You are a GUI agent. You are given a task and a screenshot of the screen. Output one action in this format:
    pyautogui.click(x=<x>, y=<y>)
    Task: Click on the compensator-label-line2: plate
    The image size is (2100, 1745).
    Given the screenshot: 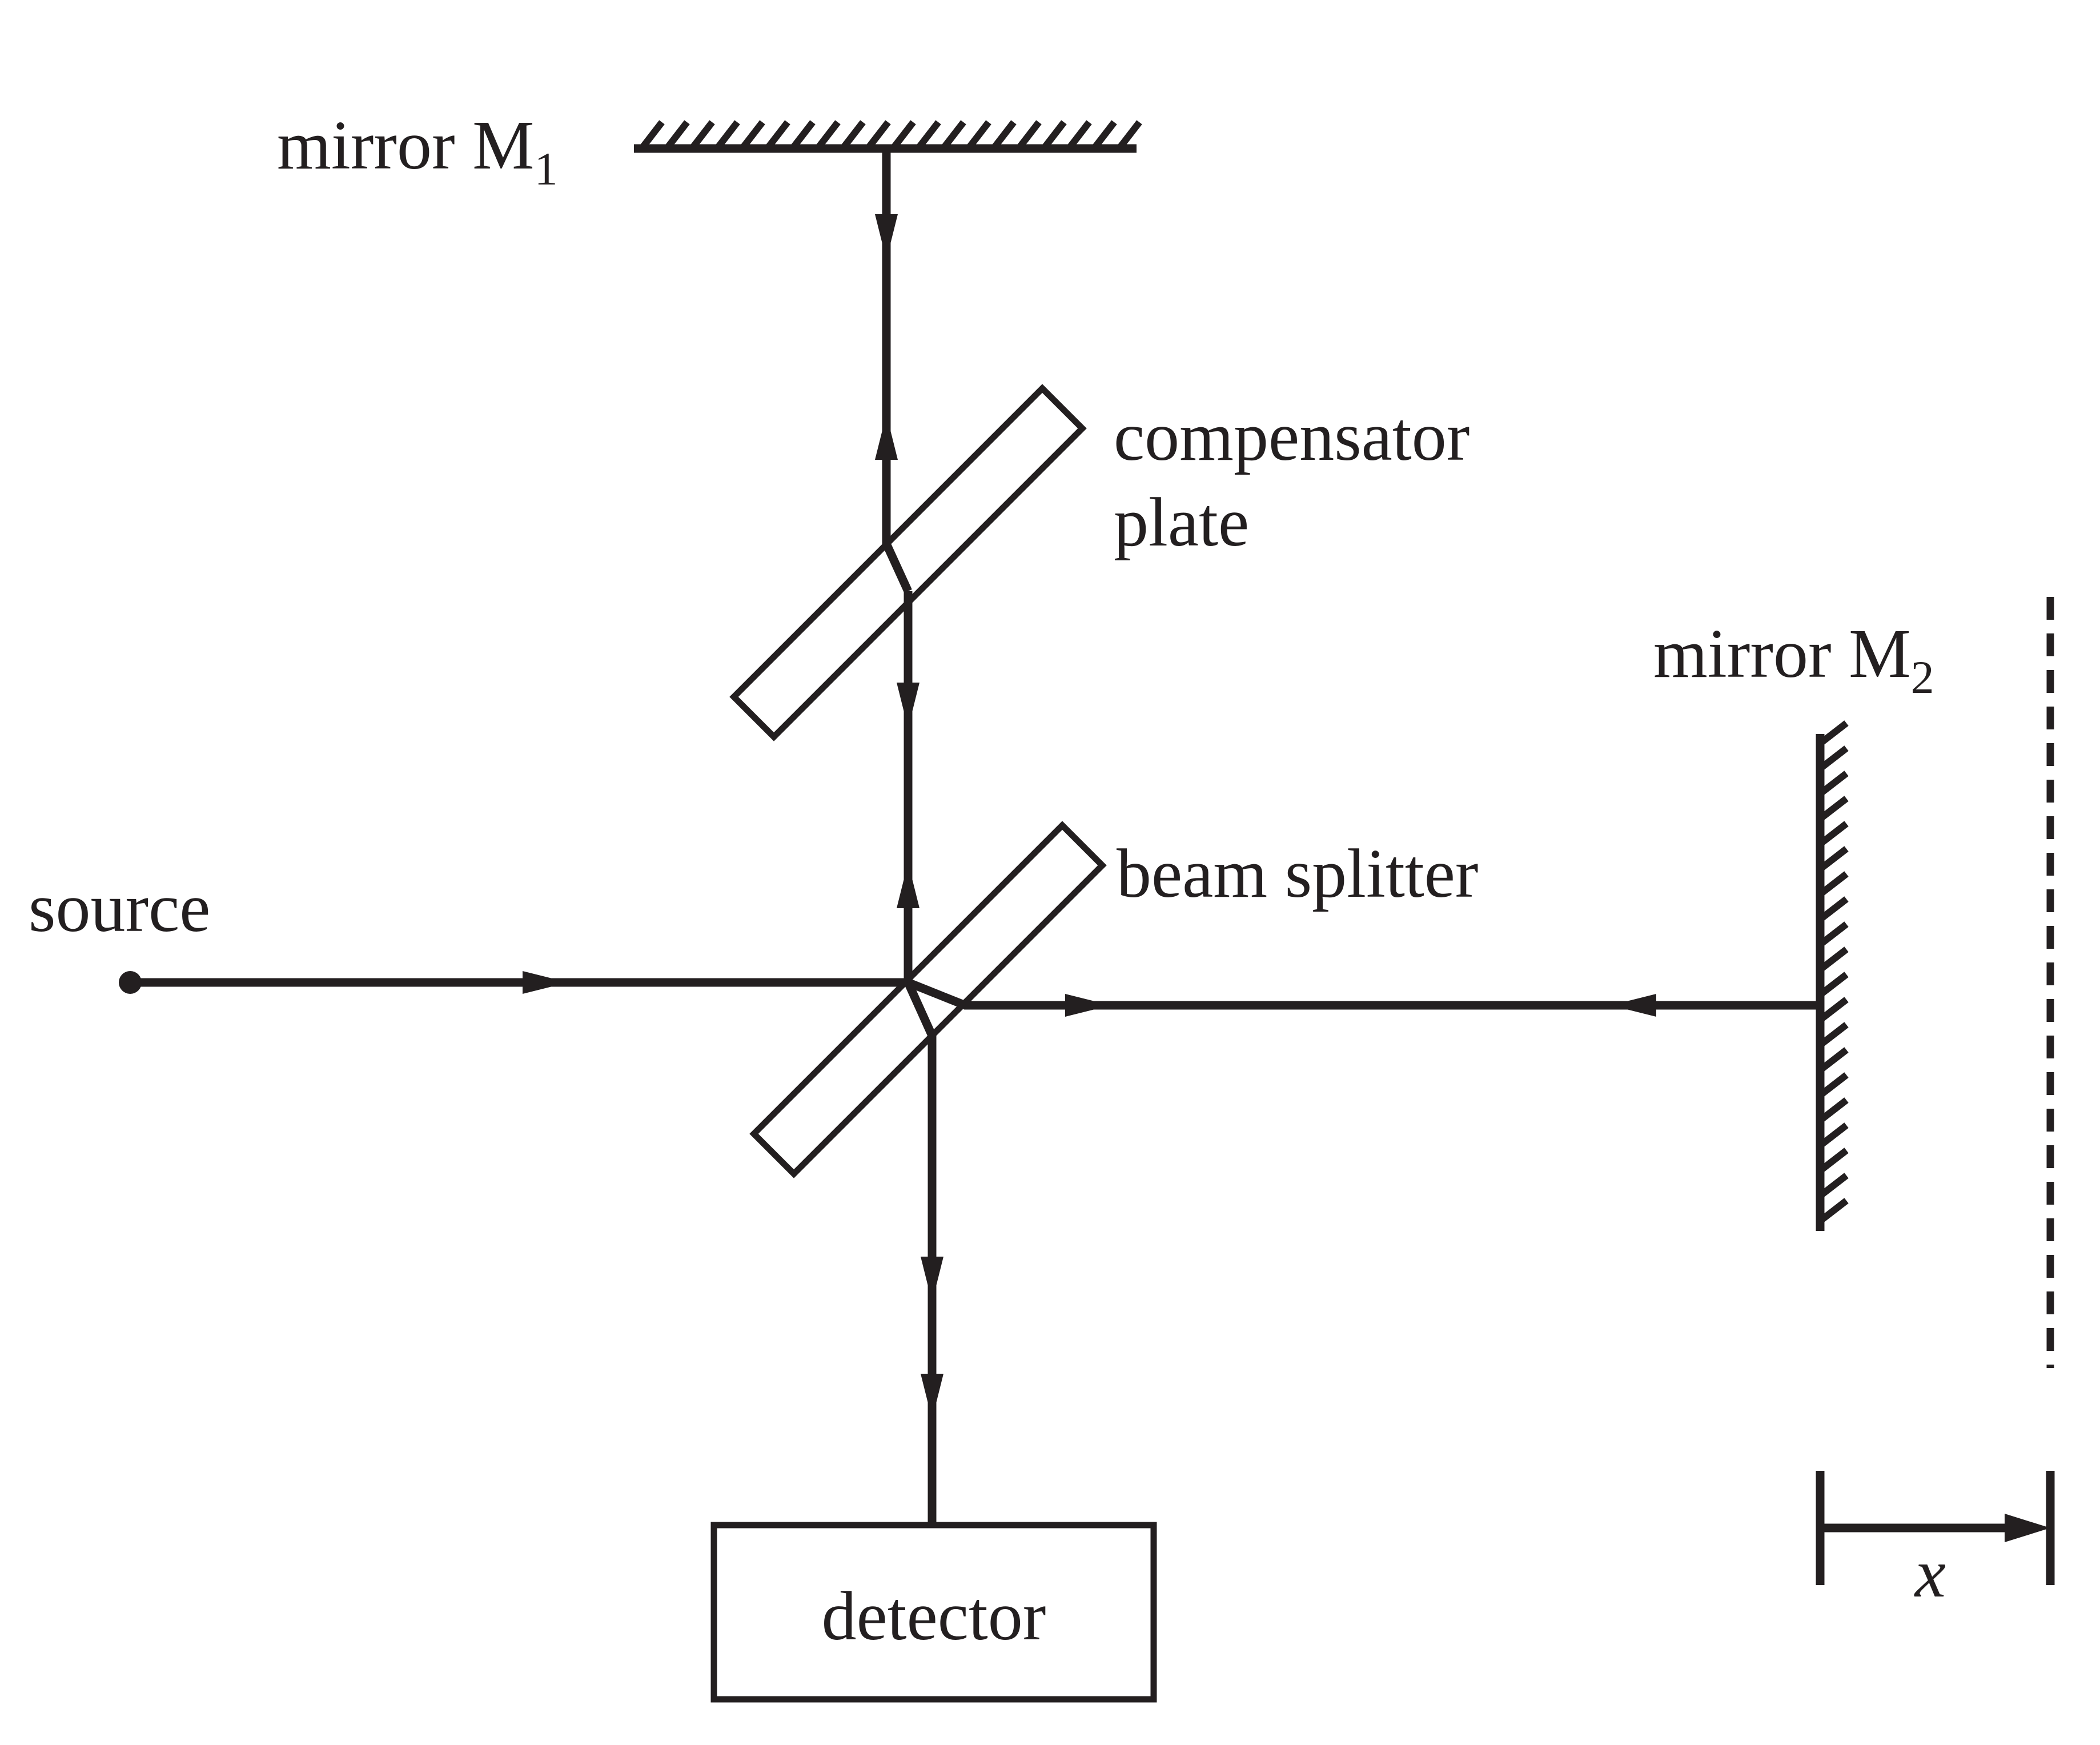 What is the action you would take?
    pyautogui.click(x=1182, y=522)
    